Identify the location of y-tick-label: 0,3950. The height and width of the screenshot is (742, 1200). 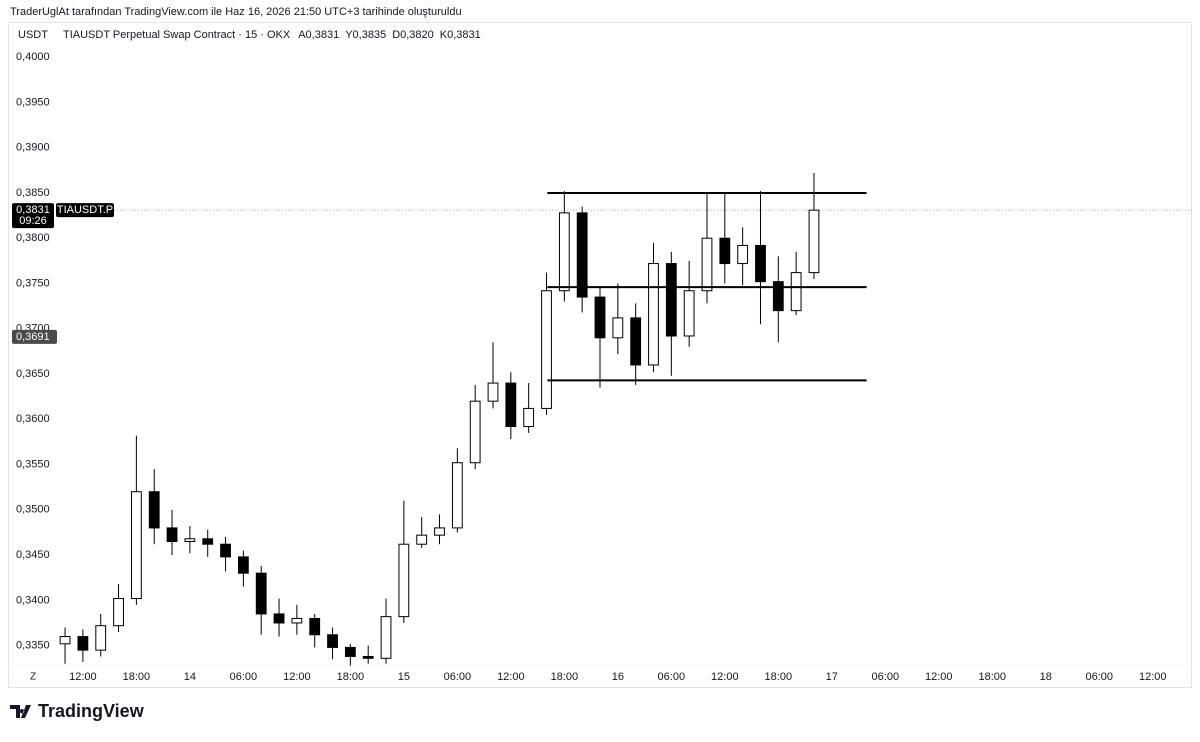
(33, 102).